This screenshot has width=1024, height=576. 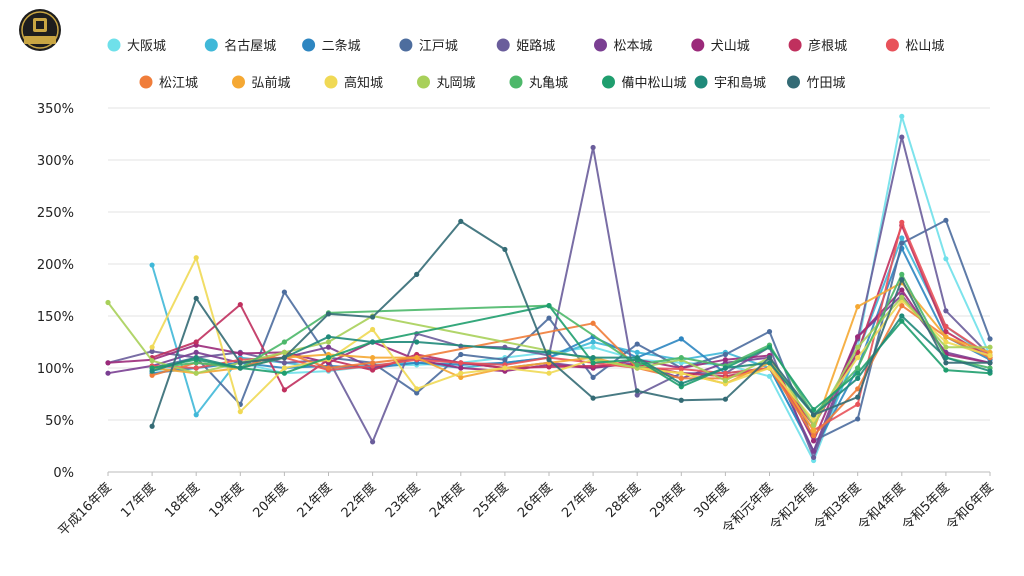 What do you see at coordinates (85, 510) in the screenshot?
I see `x-tick-label: 平成16年度` at bounding box center [85, 510].